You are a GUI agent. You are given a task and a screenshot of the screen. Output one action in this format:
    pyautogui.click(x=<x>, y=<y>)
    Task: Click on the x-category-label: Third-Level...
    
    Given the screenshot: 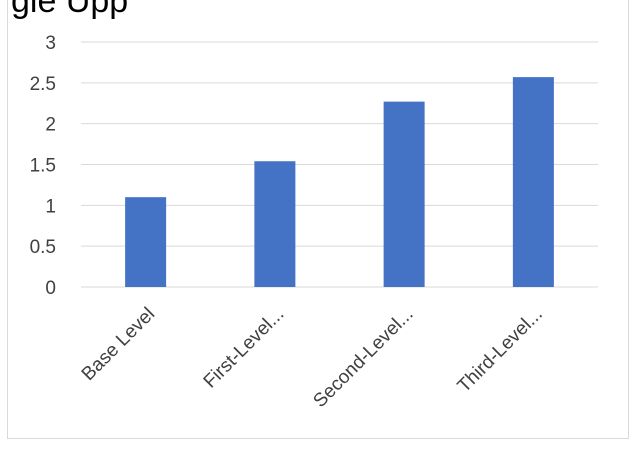 What is the action you would take?
    pyautogui.click(x=500, y=350)
    